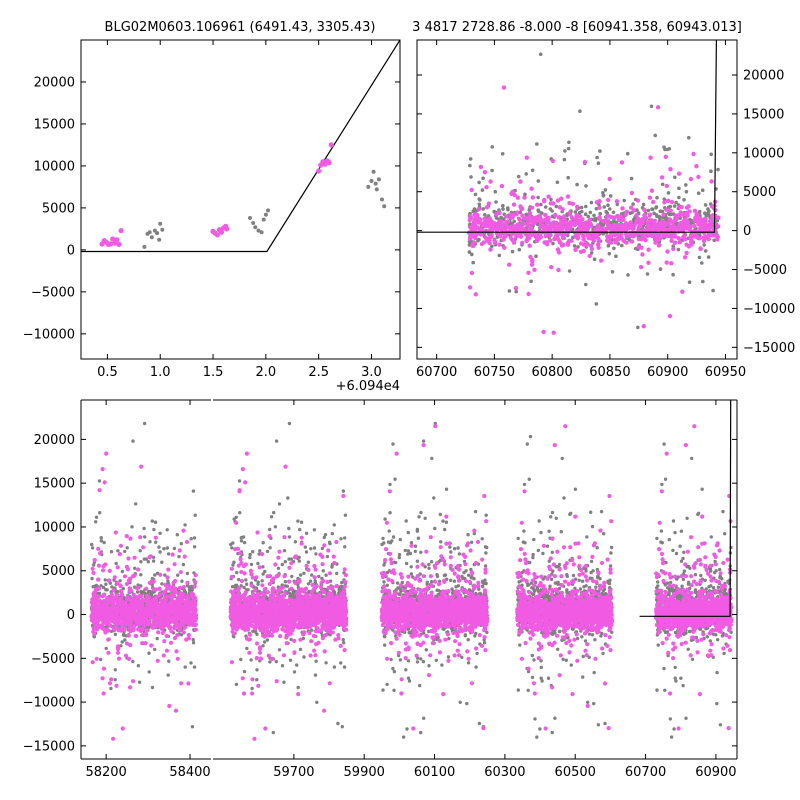 The image size is (800, 800). I want to click on y-tick-label: −15000, so click(769, 348).